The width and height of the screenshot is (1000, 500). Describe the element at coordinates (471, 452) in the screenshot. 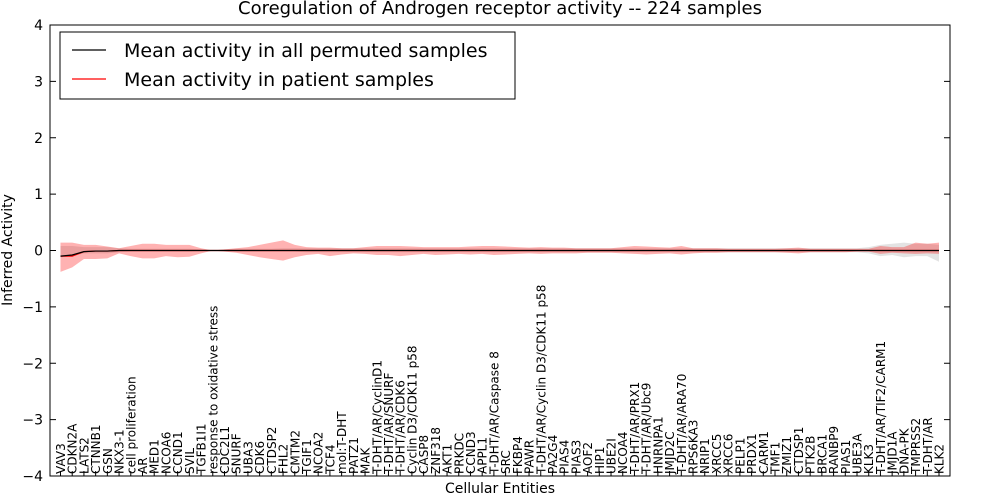

I see `x-tick-label: CCND3` at that location.